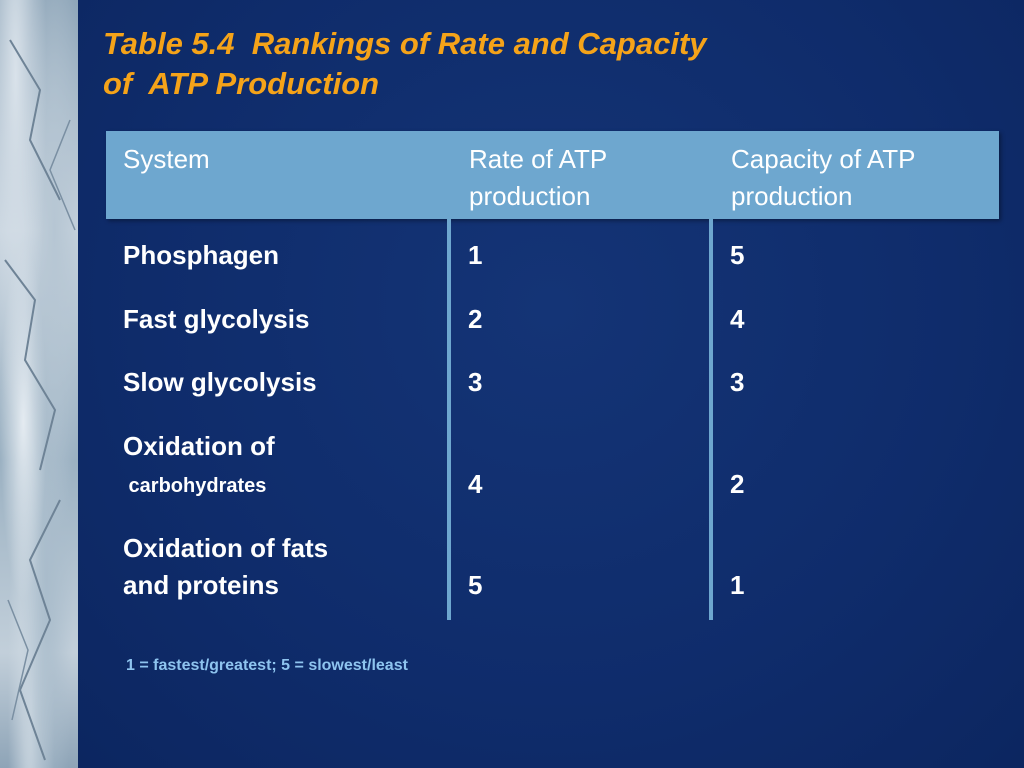 This screenshot has height=768, width=1024. Describe the element at coordinates (216, 319) in the screenshot. I see `row-2-system: Fast glycolysis` at that location.